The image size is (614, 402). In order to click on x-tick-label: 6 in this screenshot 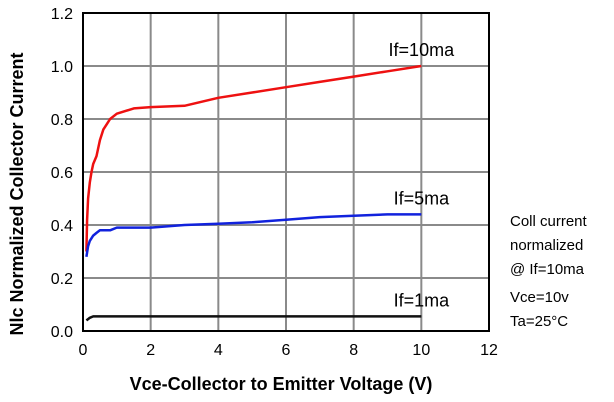, I will do `click(286, 350)`.